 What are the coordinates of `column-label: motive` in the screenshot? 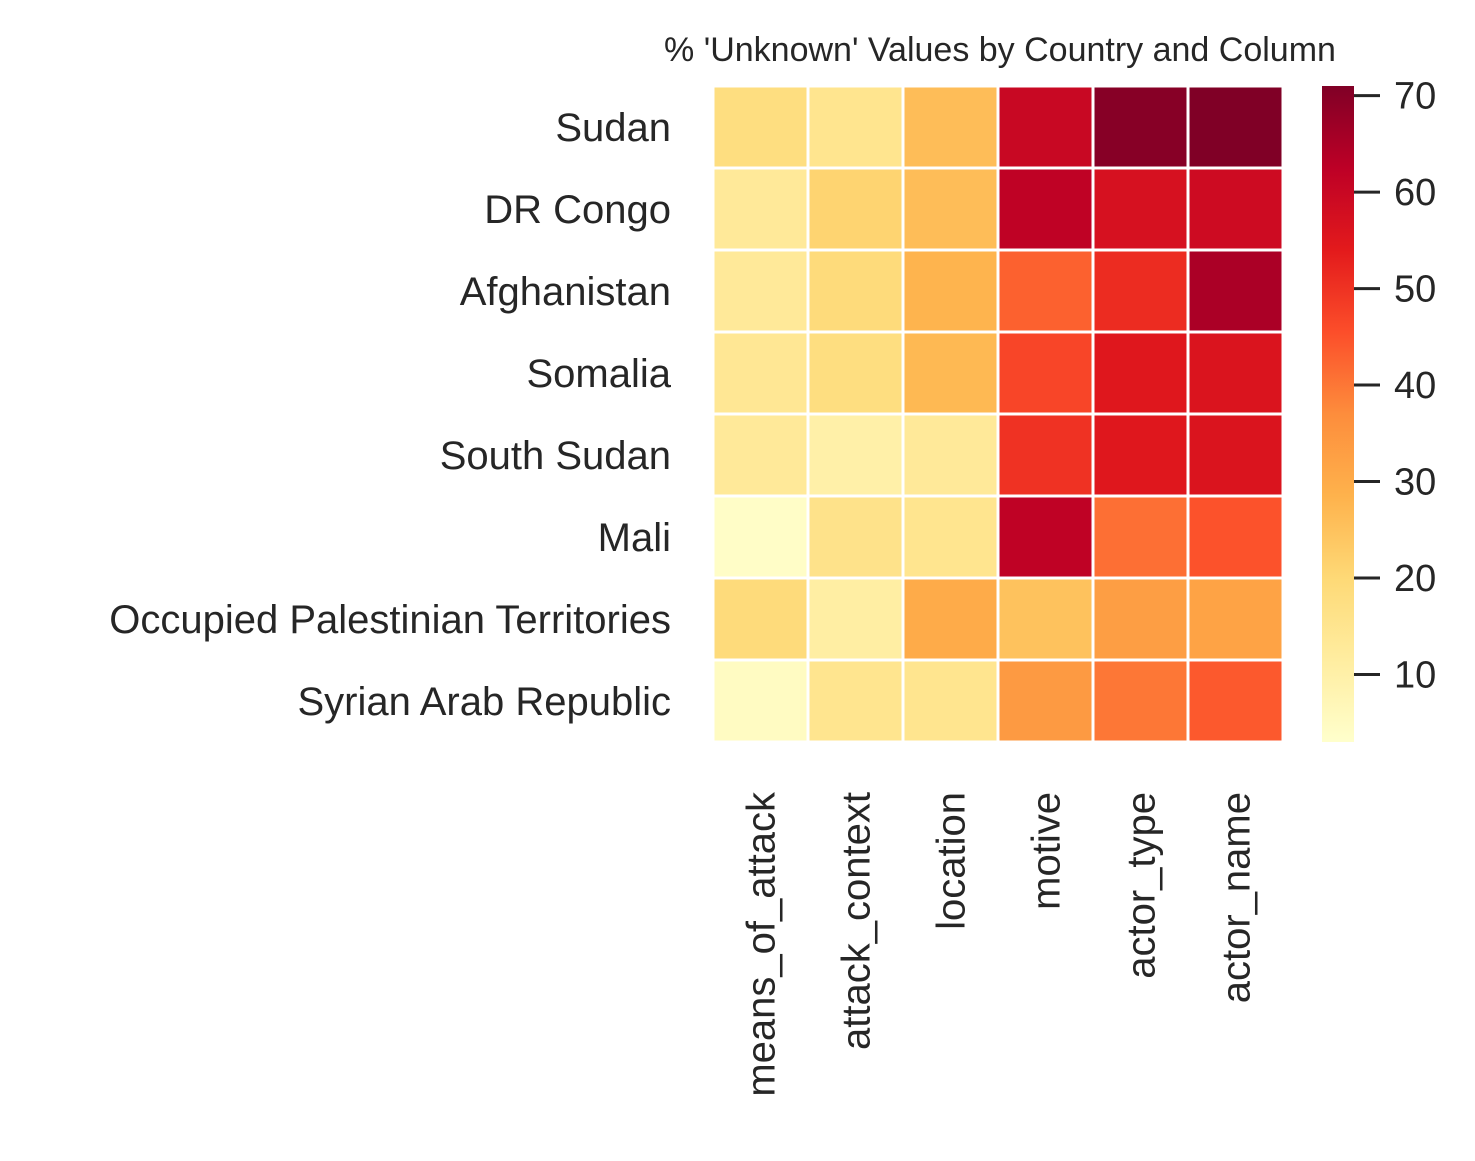 It's located at (1047, 851).